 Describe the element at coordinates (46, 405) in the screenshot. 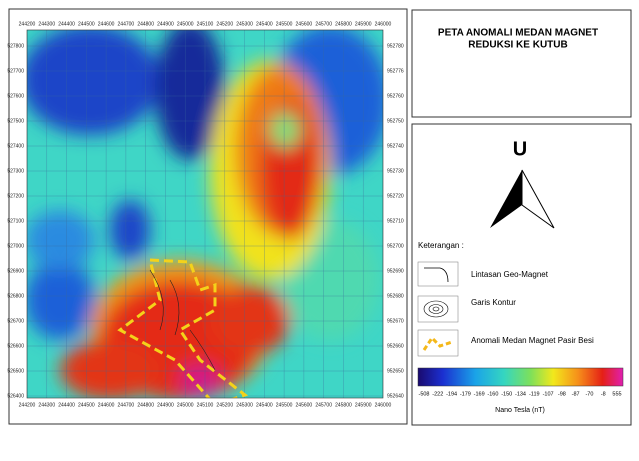

I see `x-tick-label: 244300` at that location.